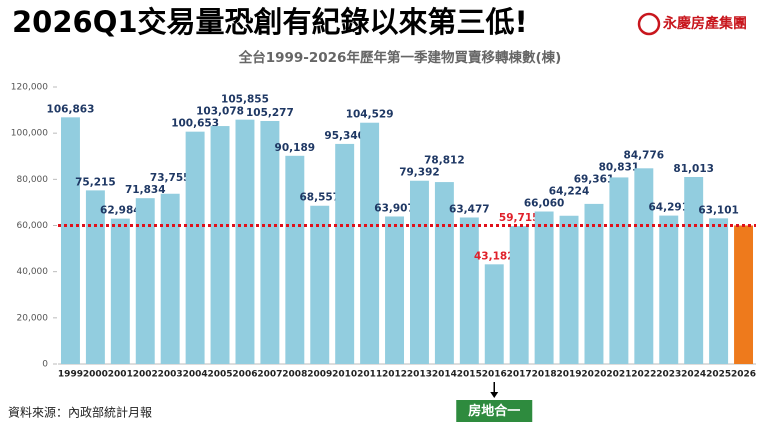 This screenshot has height=424, width=760. What do you see at coordinates (494, 256) in the screenshot?
I see `value-label: 43,182` at bounding box center [494, 256].